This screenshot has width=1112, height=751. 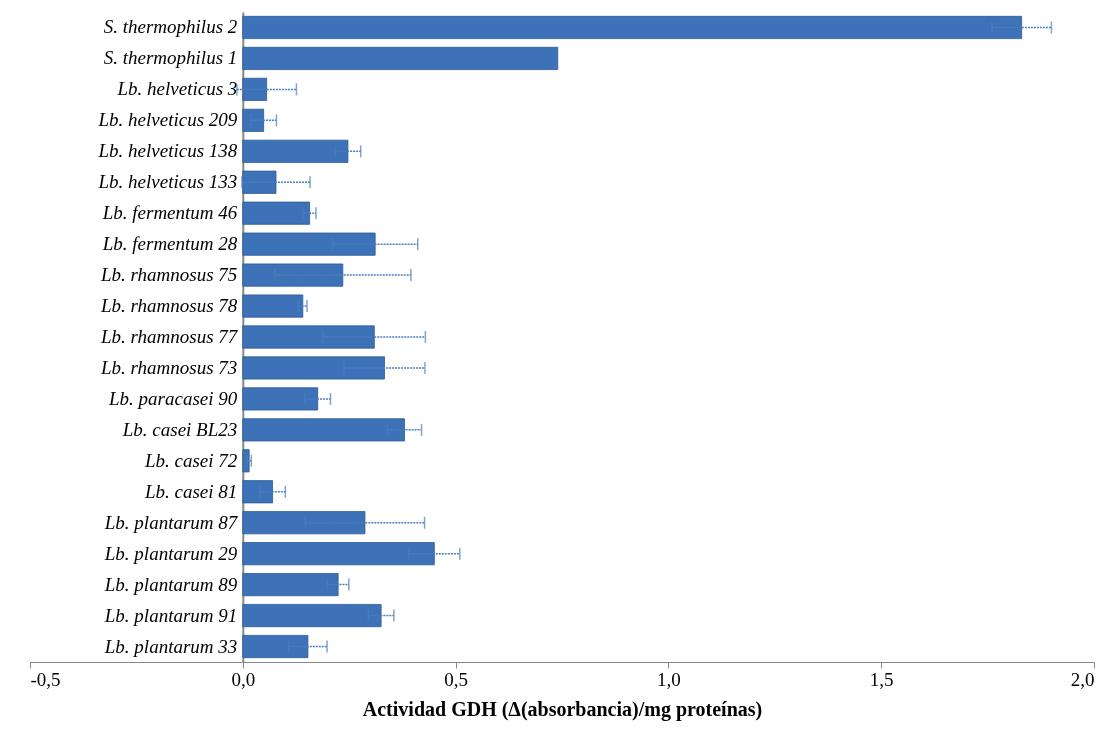 I want to click on x-tick-label: 1,5, so click(x=881, y=679).